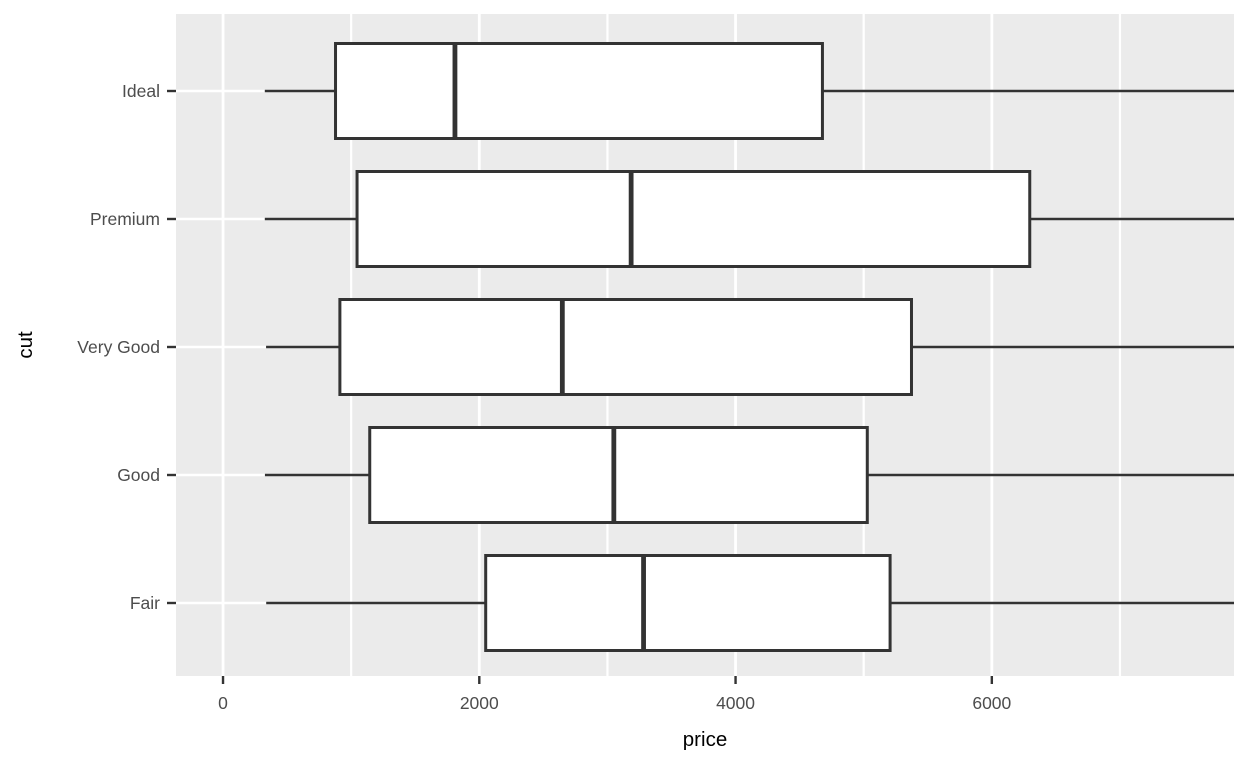 This screenshot has width=1248, height=768. Describe the element at coordinates (125, 219) in the screenshot. I see `y-tick-label: Premium` at that location.